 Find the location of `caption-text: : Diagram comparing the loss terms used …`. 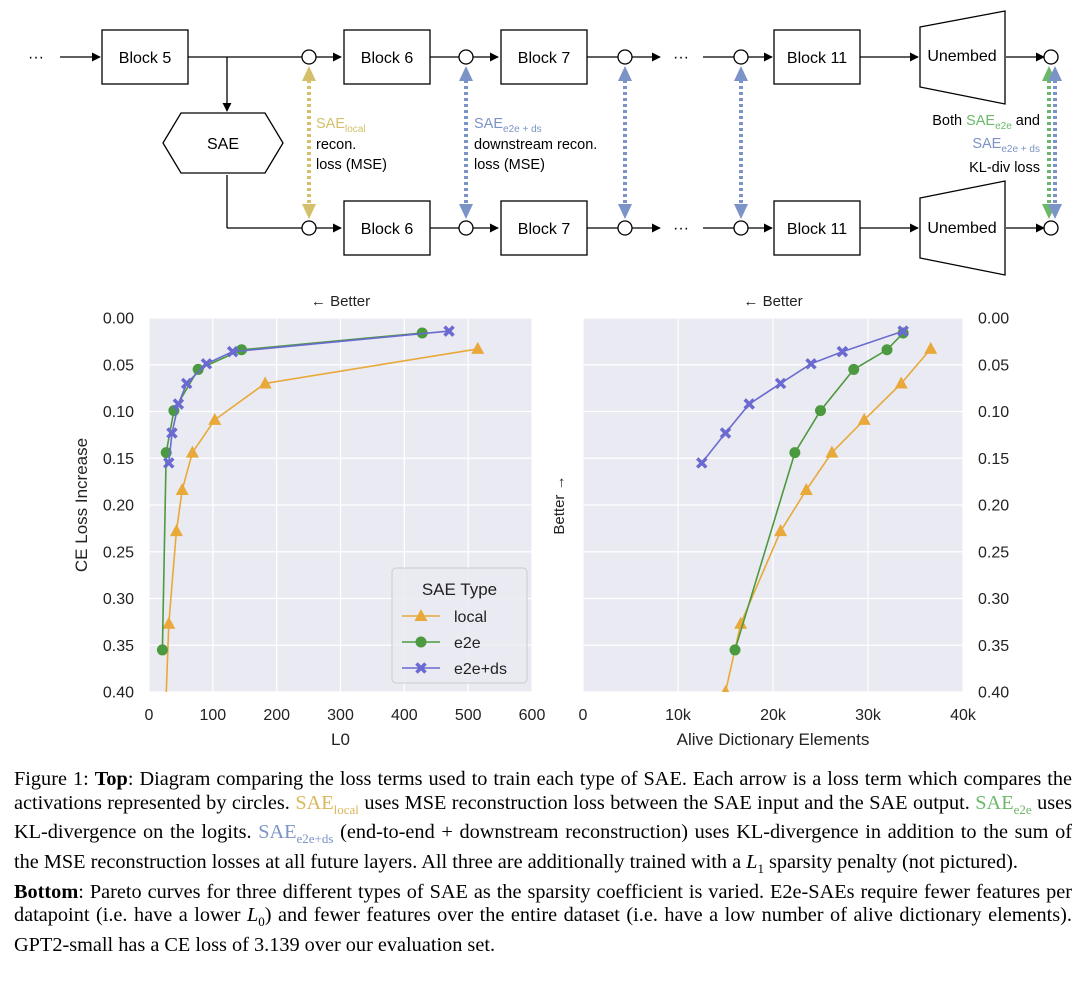

caption-text: : Diagram comparing the loss terms used … is located at coordinates (543, 791).